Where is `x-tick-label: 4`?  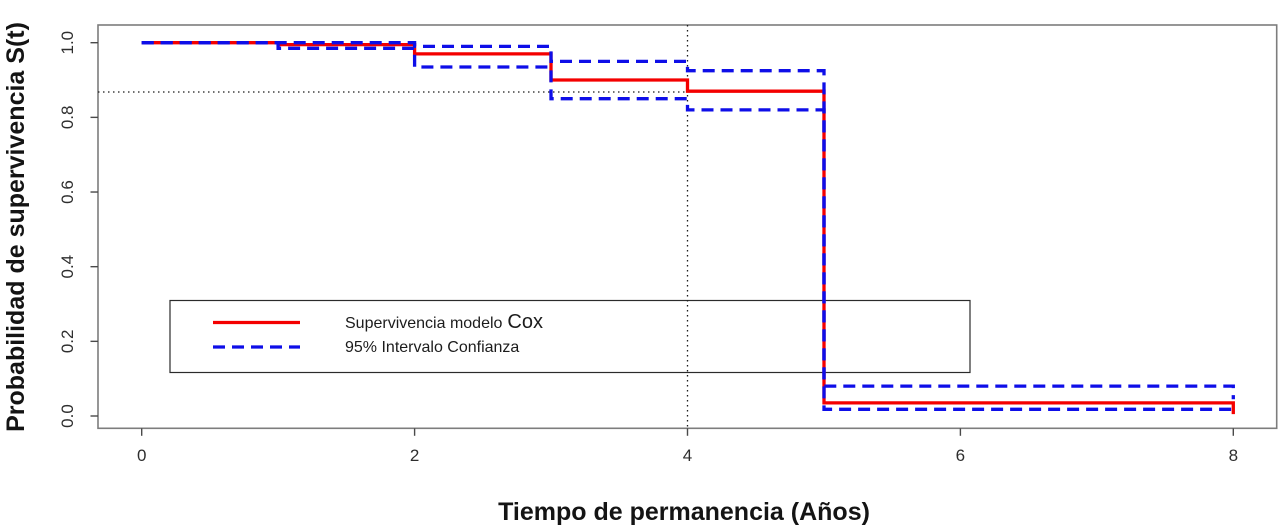
x-tick-label: 4 is located at coordinates (687, 455).